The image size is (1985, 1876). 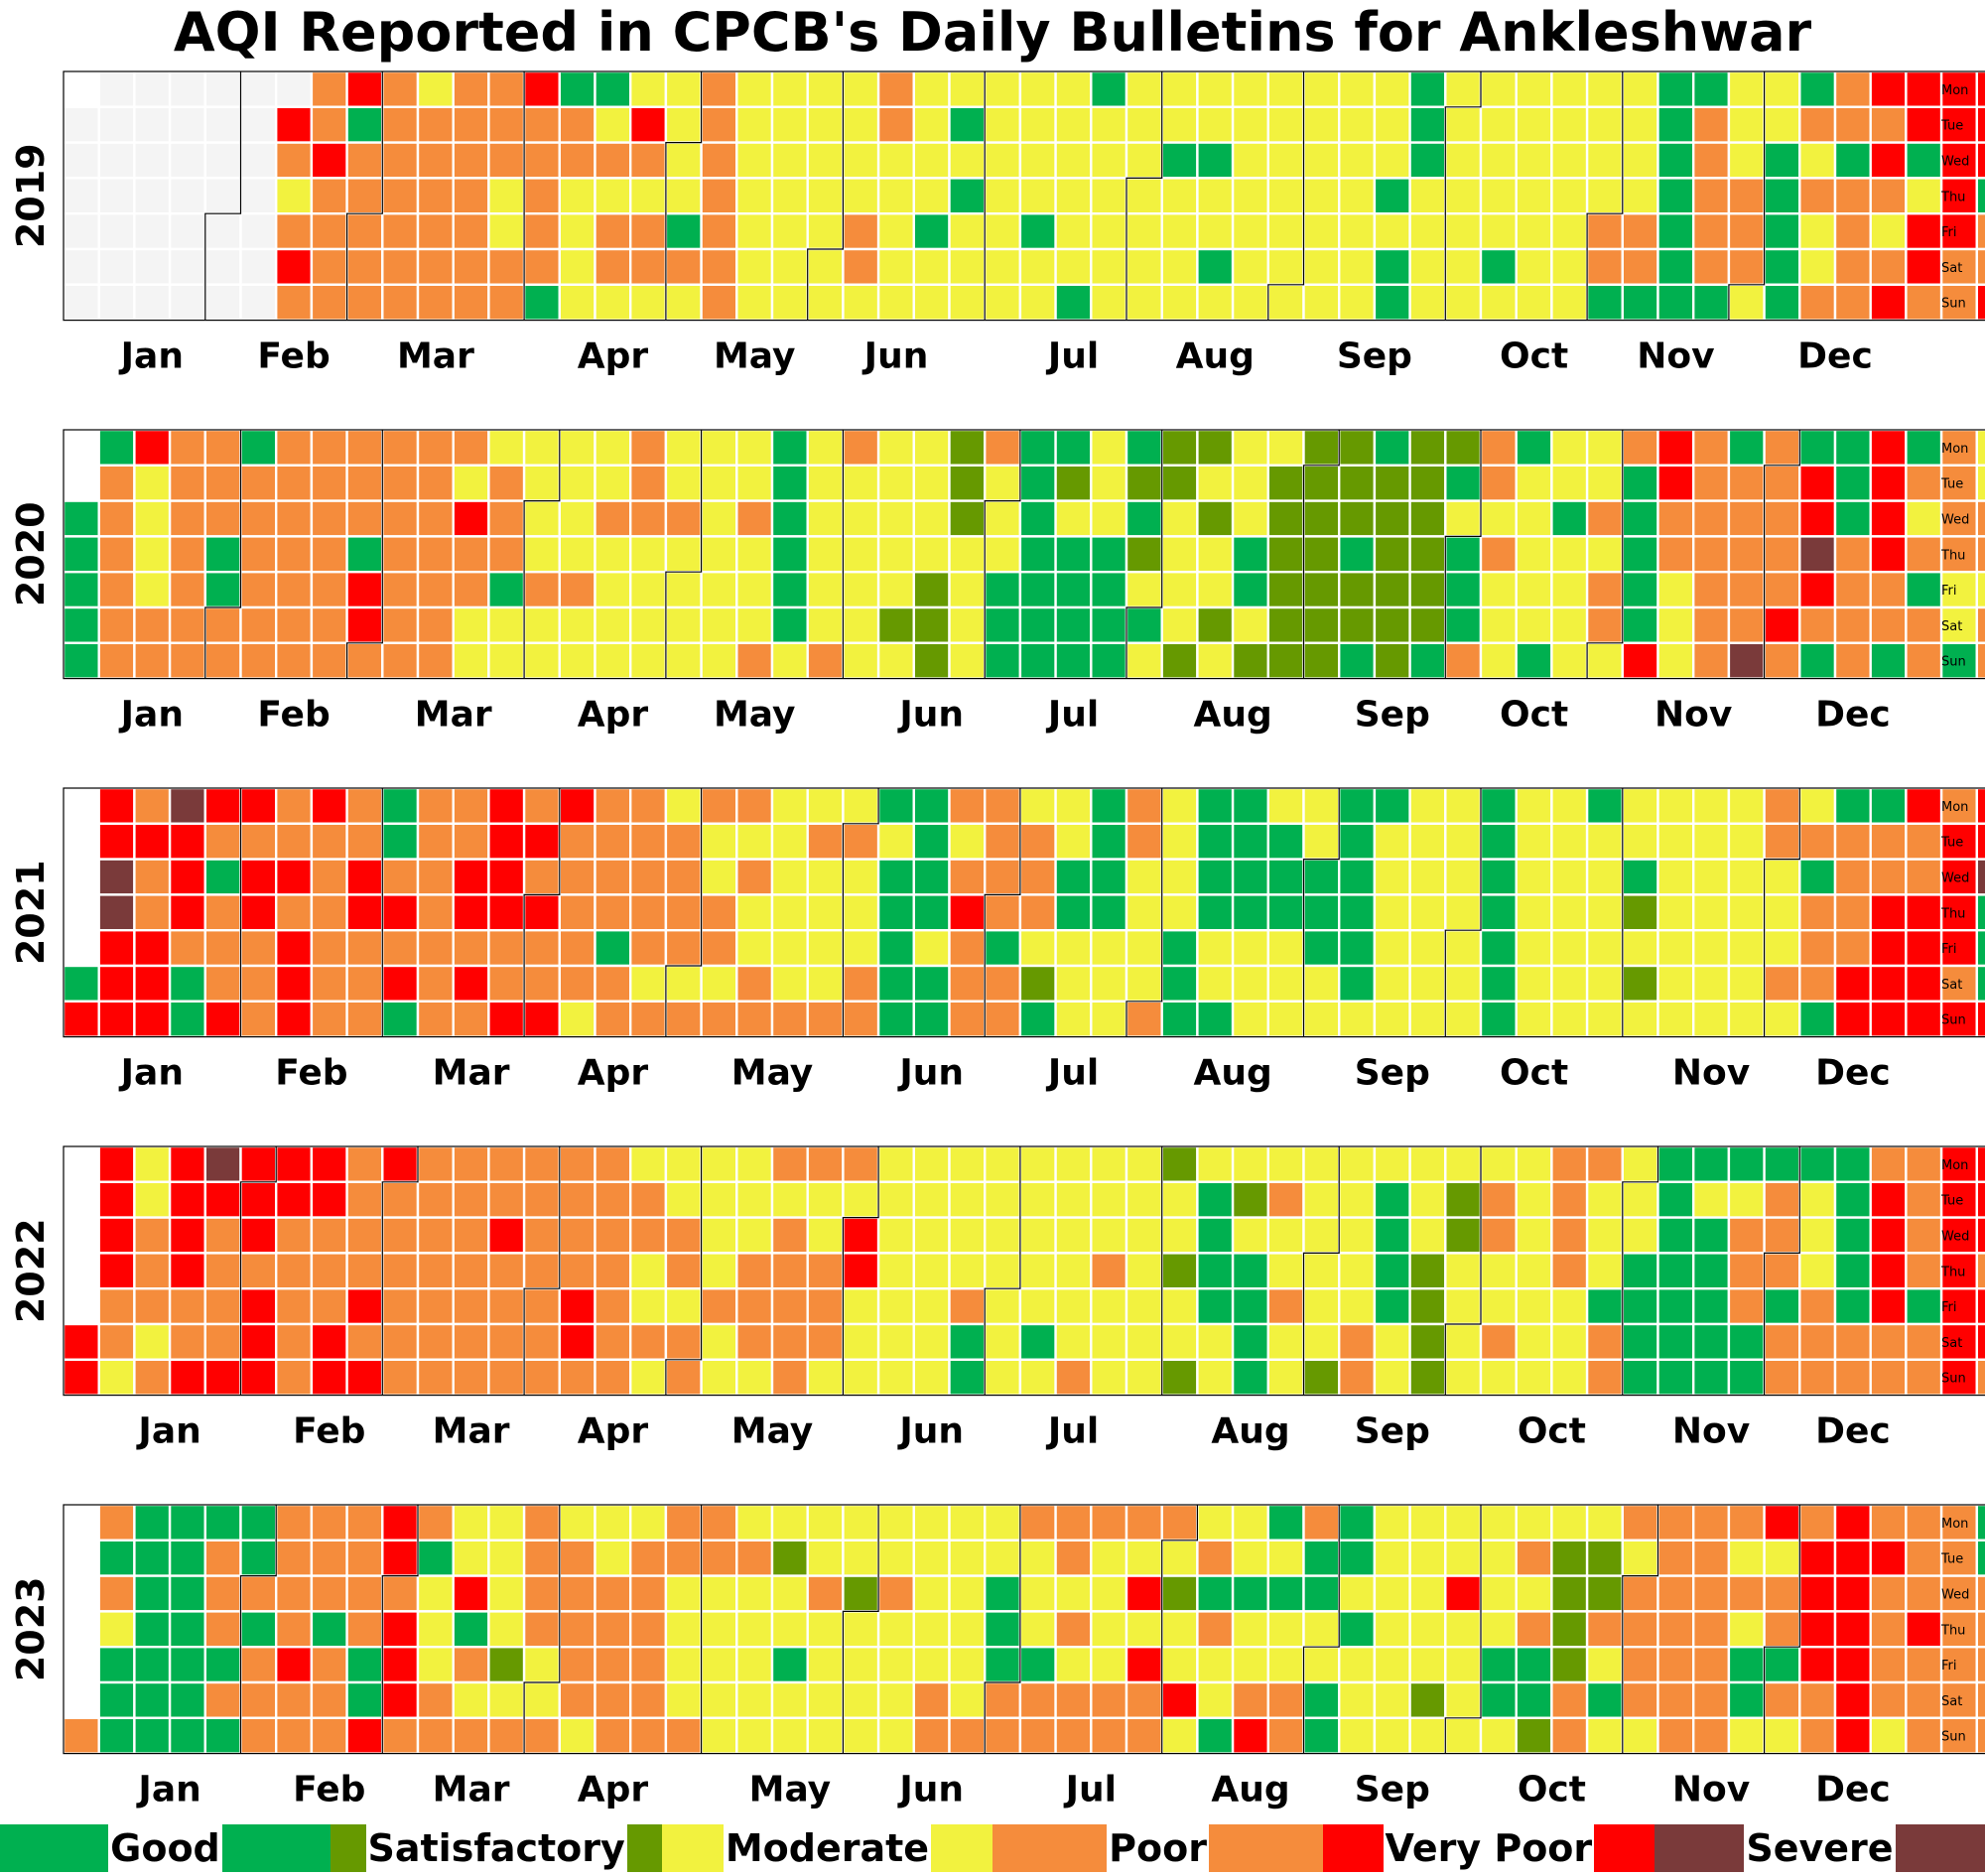 What do you see at coordinates (329, 1431) in the screenshot?
I see `month-label: Feb` at bounding box center [329, 1431].